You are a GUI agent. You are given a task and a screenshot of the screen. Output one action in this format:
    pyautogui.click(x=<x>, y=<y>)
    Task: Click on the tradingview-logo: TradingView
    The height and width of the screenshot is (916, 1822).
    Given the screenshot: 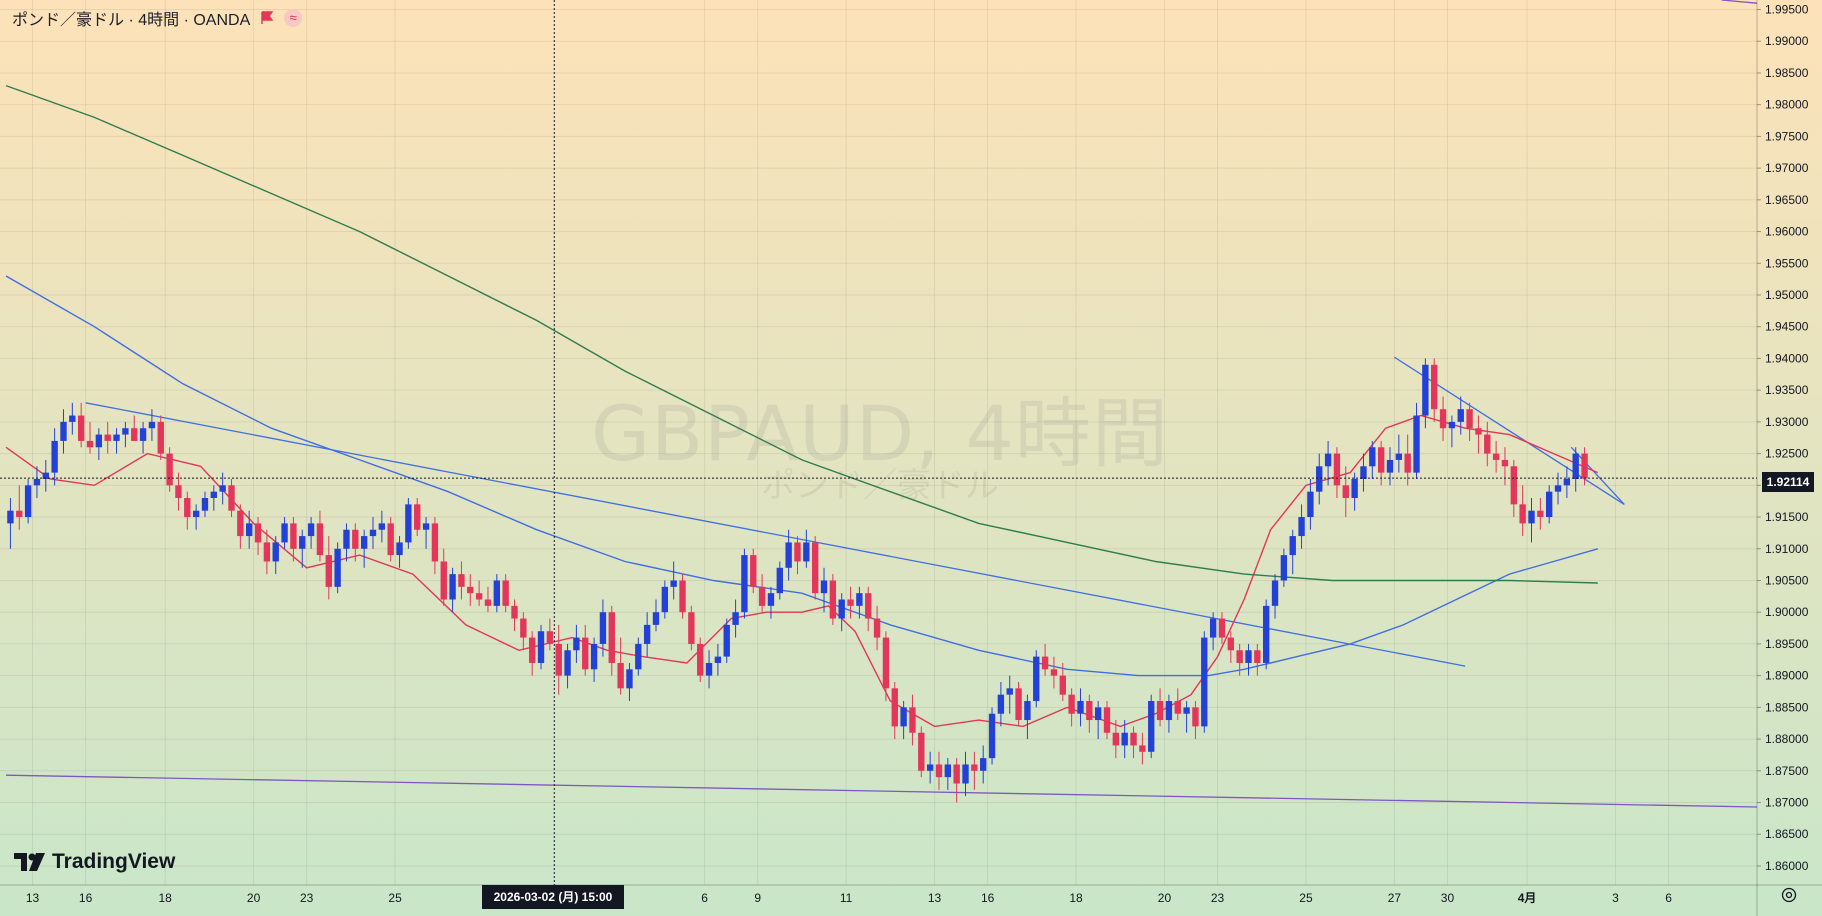 What is the action you would take?
    pyautogui.click(x=94, y=862)
    